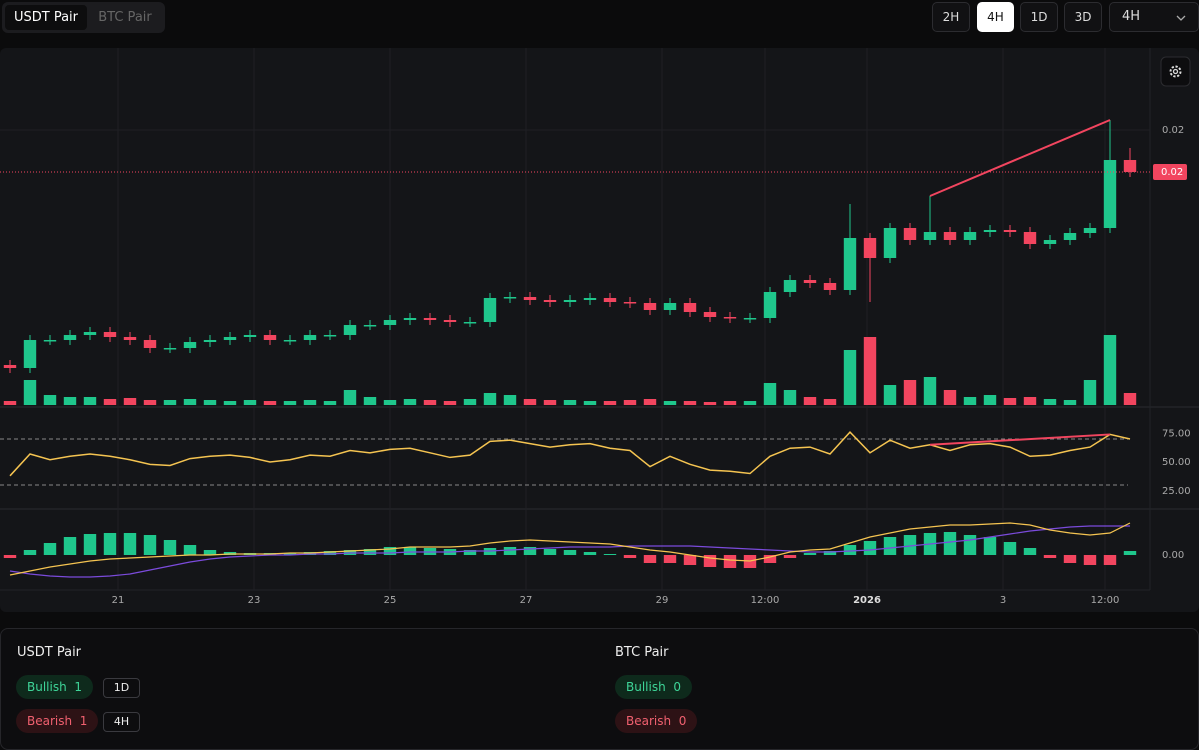  Describe the element at coordinates (1039, 17) in the screenshot. I see `timeframe-button: 1D` at that location.